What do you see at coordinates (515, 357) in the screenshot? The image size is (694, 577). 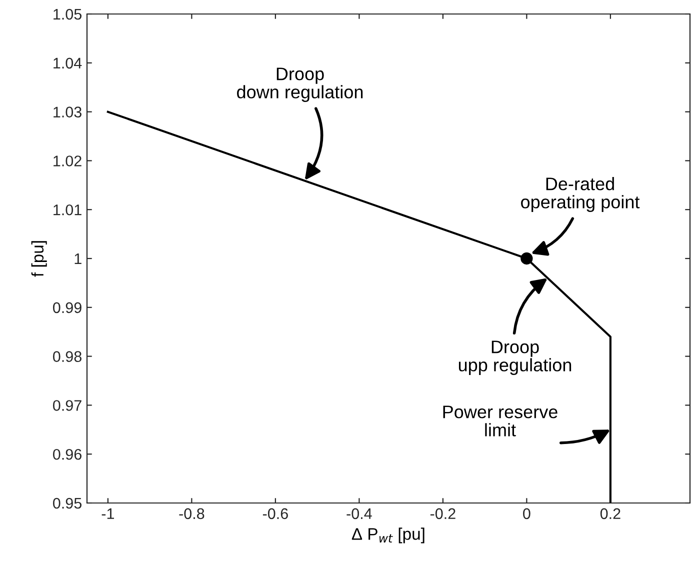 I see `annotation: Droop upp regulation` at bounding box center [515, 357].